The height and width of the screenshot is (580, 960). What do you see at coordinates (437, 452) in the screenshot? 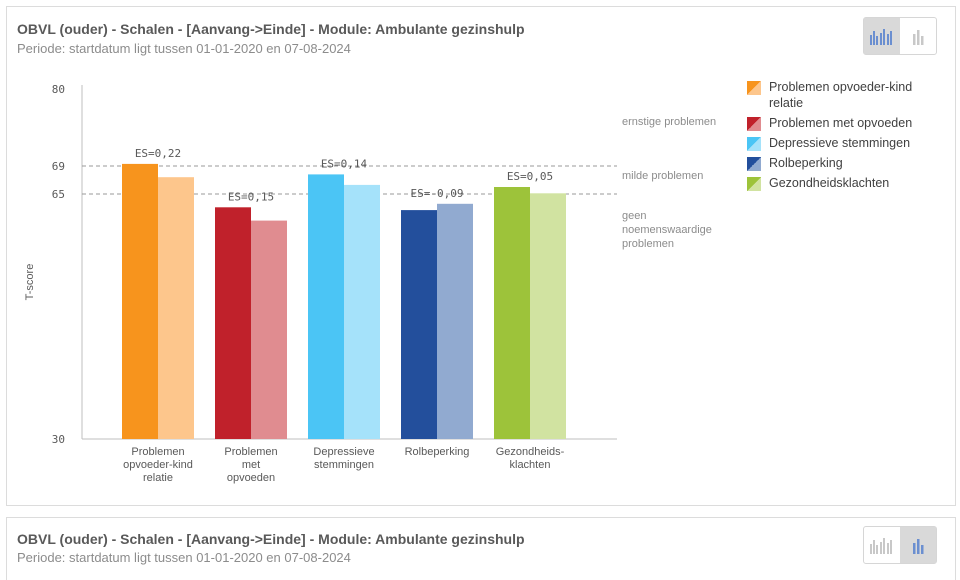
I see `x-tick-label: Rolbeperking` at bounding box center [437, 452].